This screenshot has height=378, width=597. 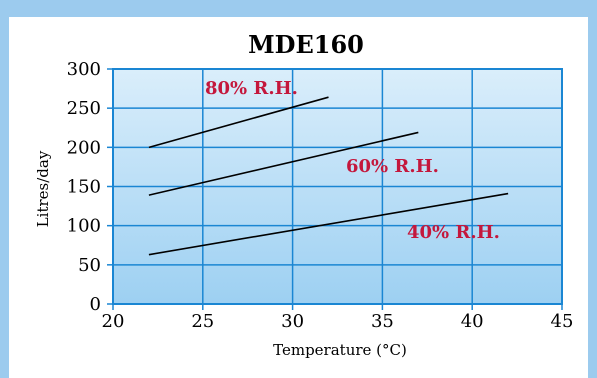 What do you see at coordinates (84, 226) in the screenshot?
I see `tick-label-y: 100` at bounding box center [84, 226].